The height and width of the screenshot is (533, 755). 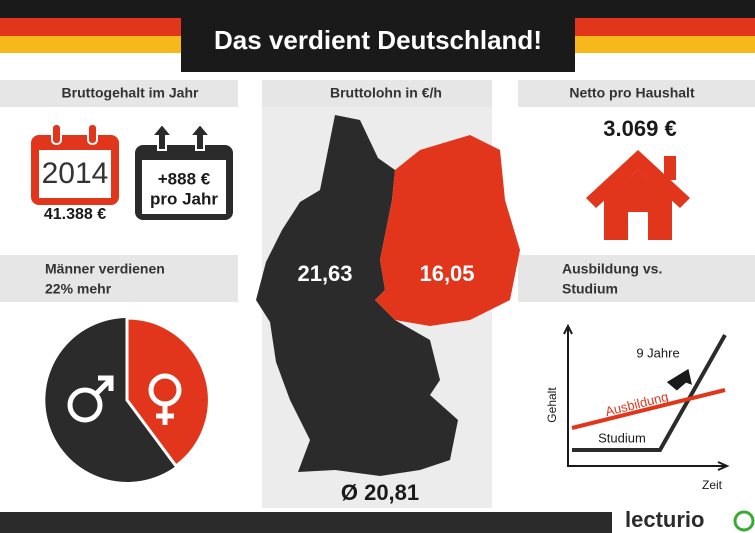 I want to click on annotation: 9 Jahre, so click(x=657, y=352).